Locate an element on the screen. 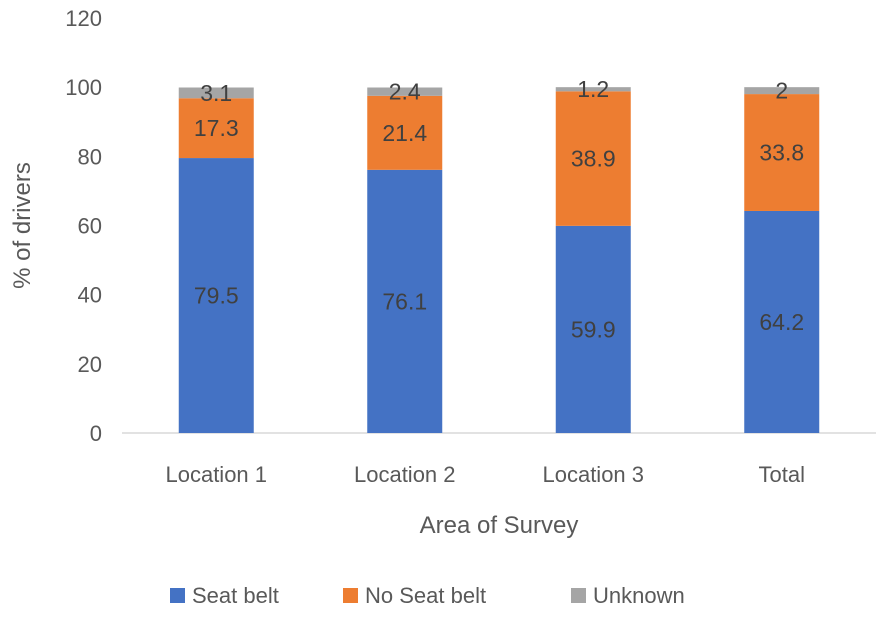 The image size is (877, 621). data-label: 79.5 is located at coordinates (216, 296).